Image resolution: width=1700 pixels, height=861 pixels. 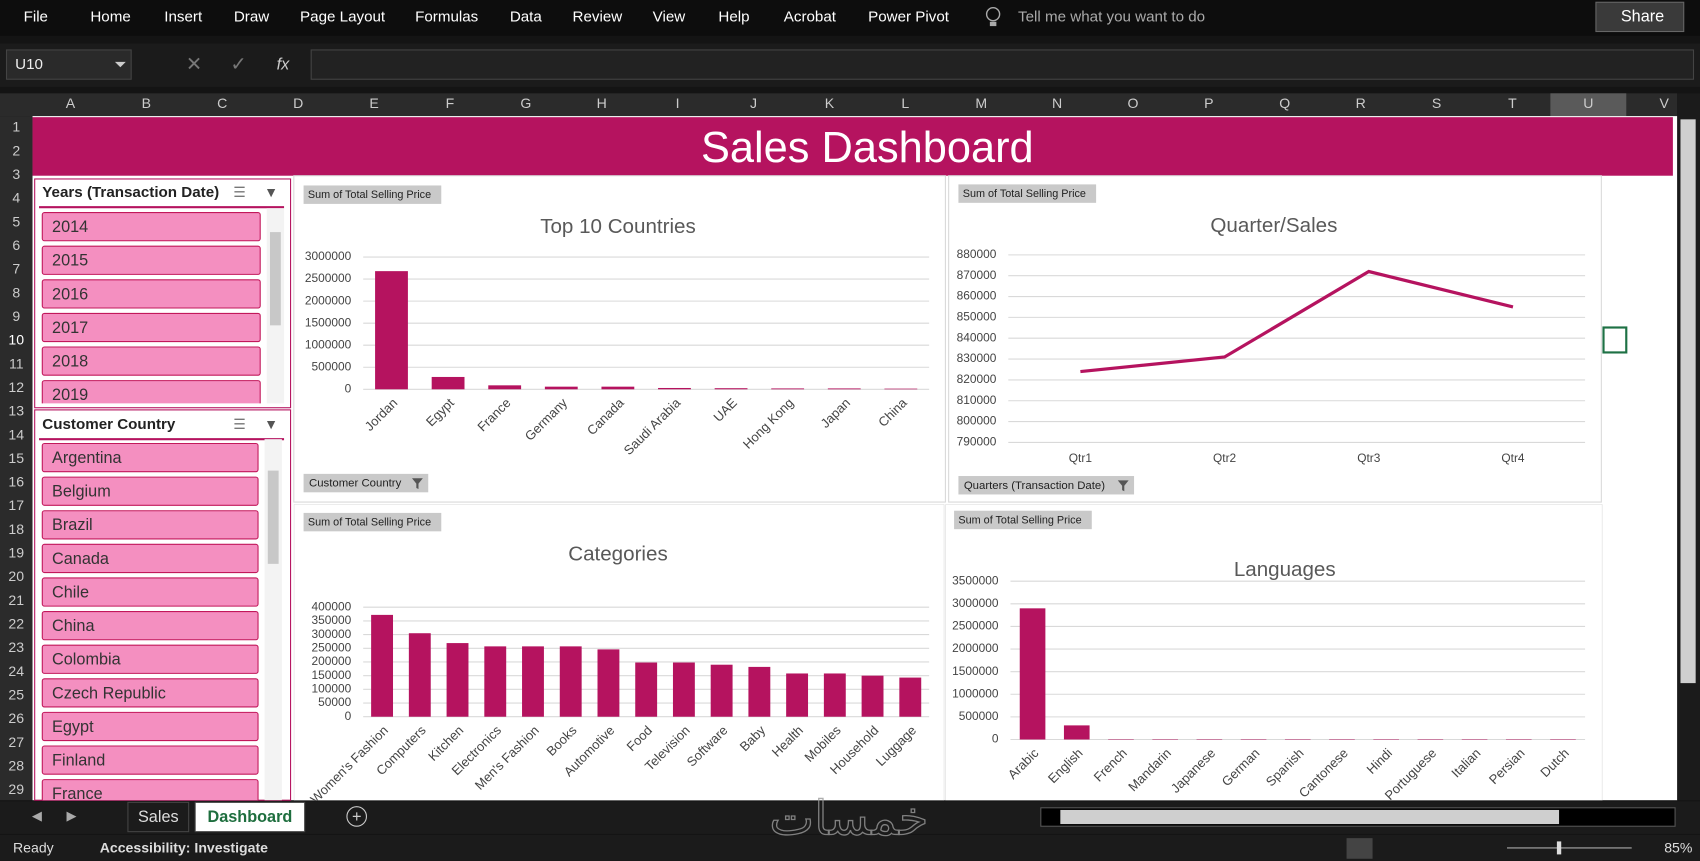 What do you see at coordinates (332, 675) in the screenshot?
I see `y-tick-label: 150000` at bounding box center [332, 675].